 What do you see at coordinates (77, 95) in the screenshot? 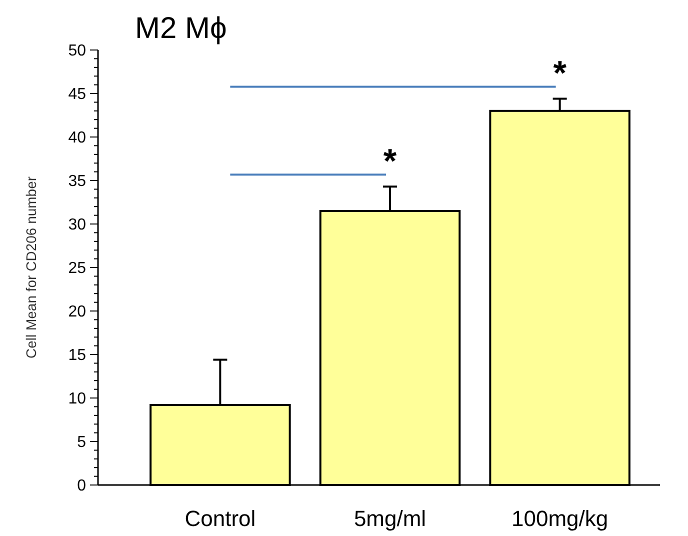
I see `y-tick-label: 45` at bounding box center [77, 95].